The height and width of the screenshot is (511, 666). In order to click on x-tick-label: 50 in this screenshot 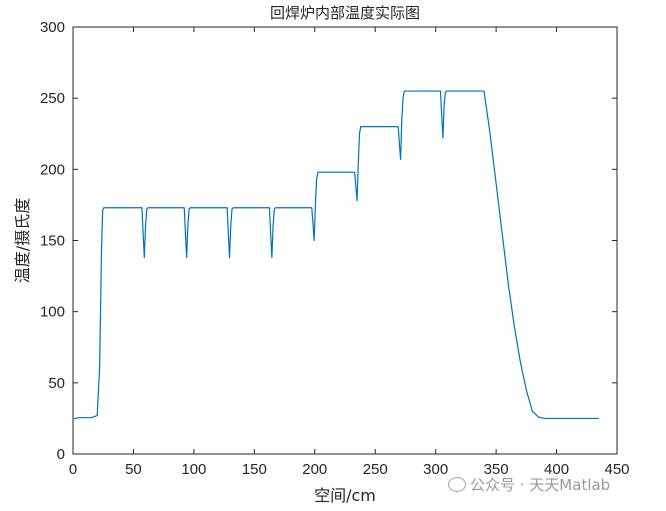, I will do `click(133, 469)`.